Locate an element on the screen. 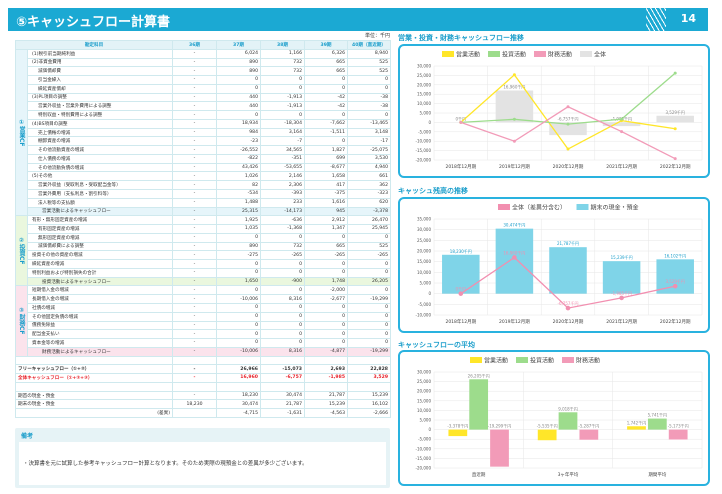 The image size is (722, 494). cell-value: -1,368 is located at coordinates (283, 229).